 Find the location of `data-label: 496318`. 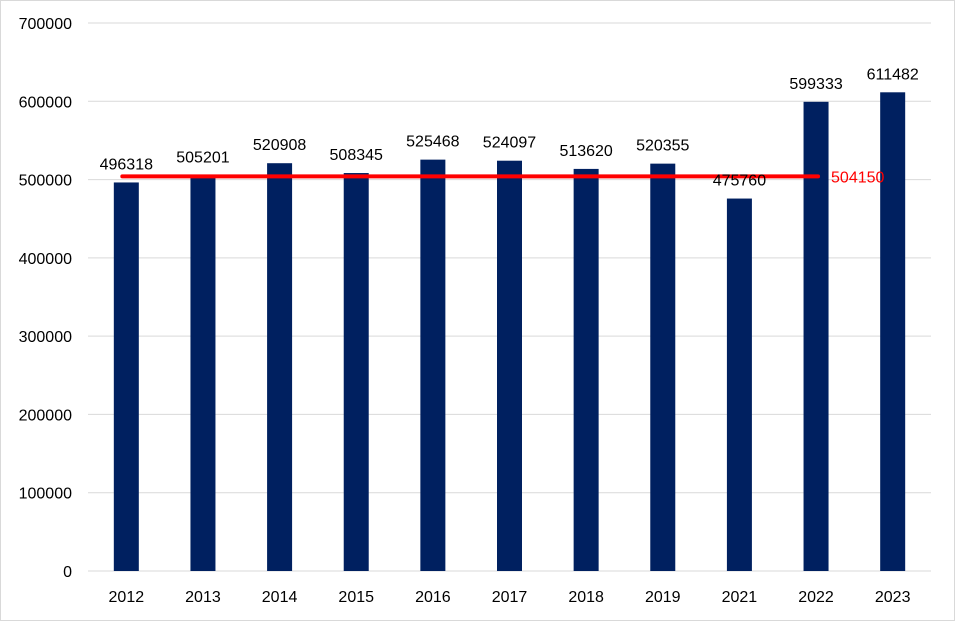

data-label: 496318 is located at coordinates (126, 164).